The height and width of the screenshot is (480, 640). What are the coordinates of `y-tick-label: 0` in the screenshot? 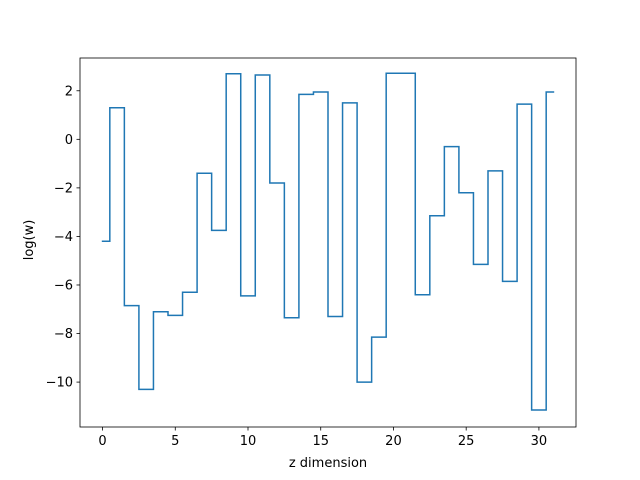 It's located at (69, 140).